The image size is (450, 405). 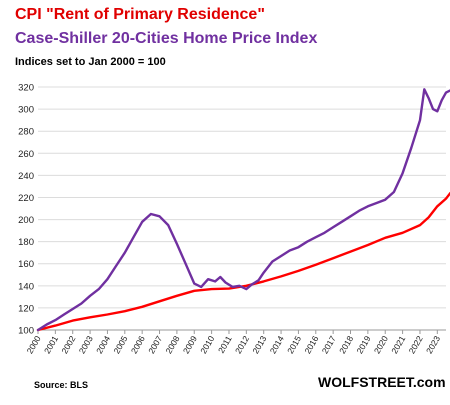 What do you see at coordinates (26, 308) in the screenshot?
I see `y-tick-label: 120` at bounding box center [26, 308].